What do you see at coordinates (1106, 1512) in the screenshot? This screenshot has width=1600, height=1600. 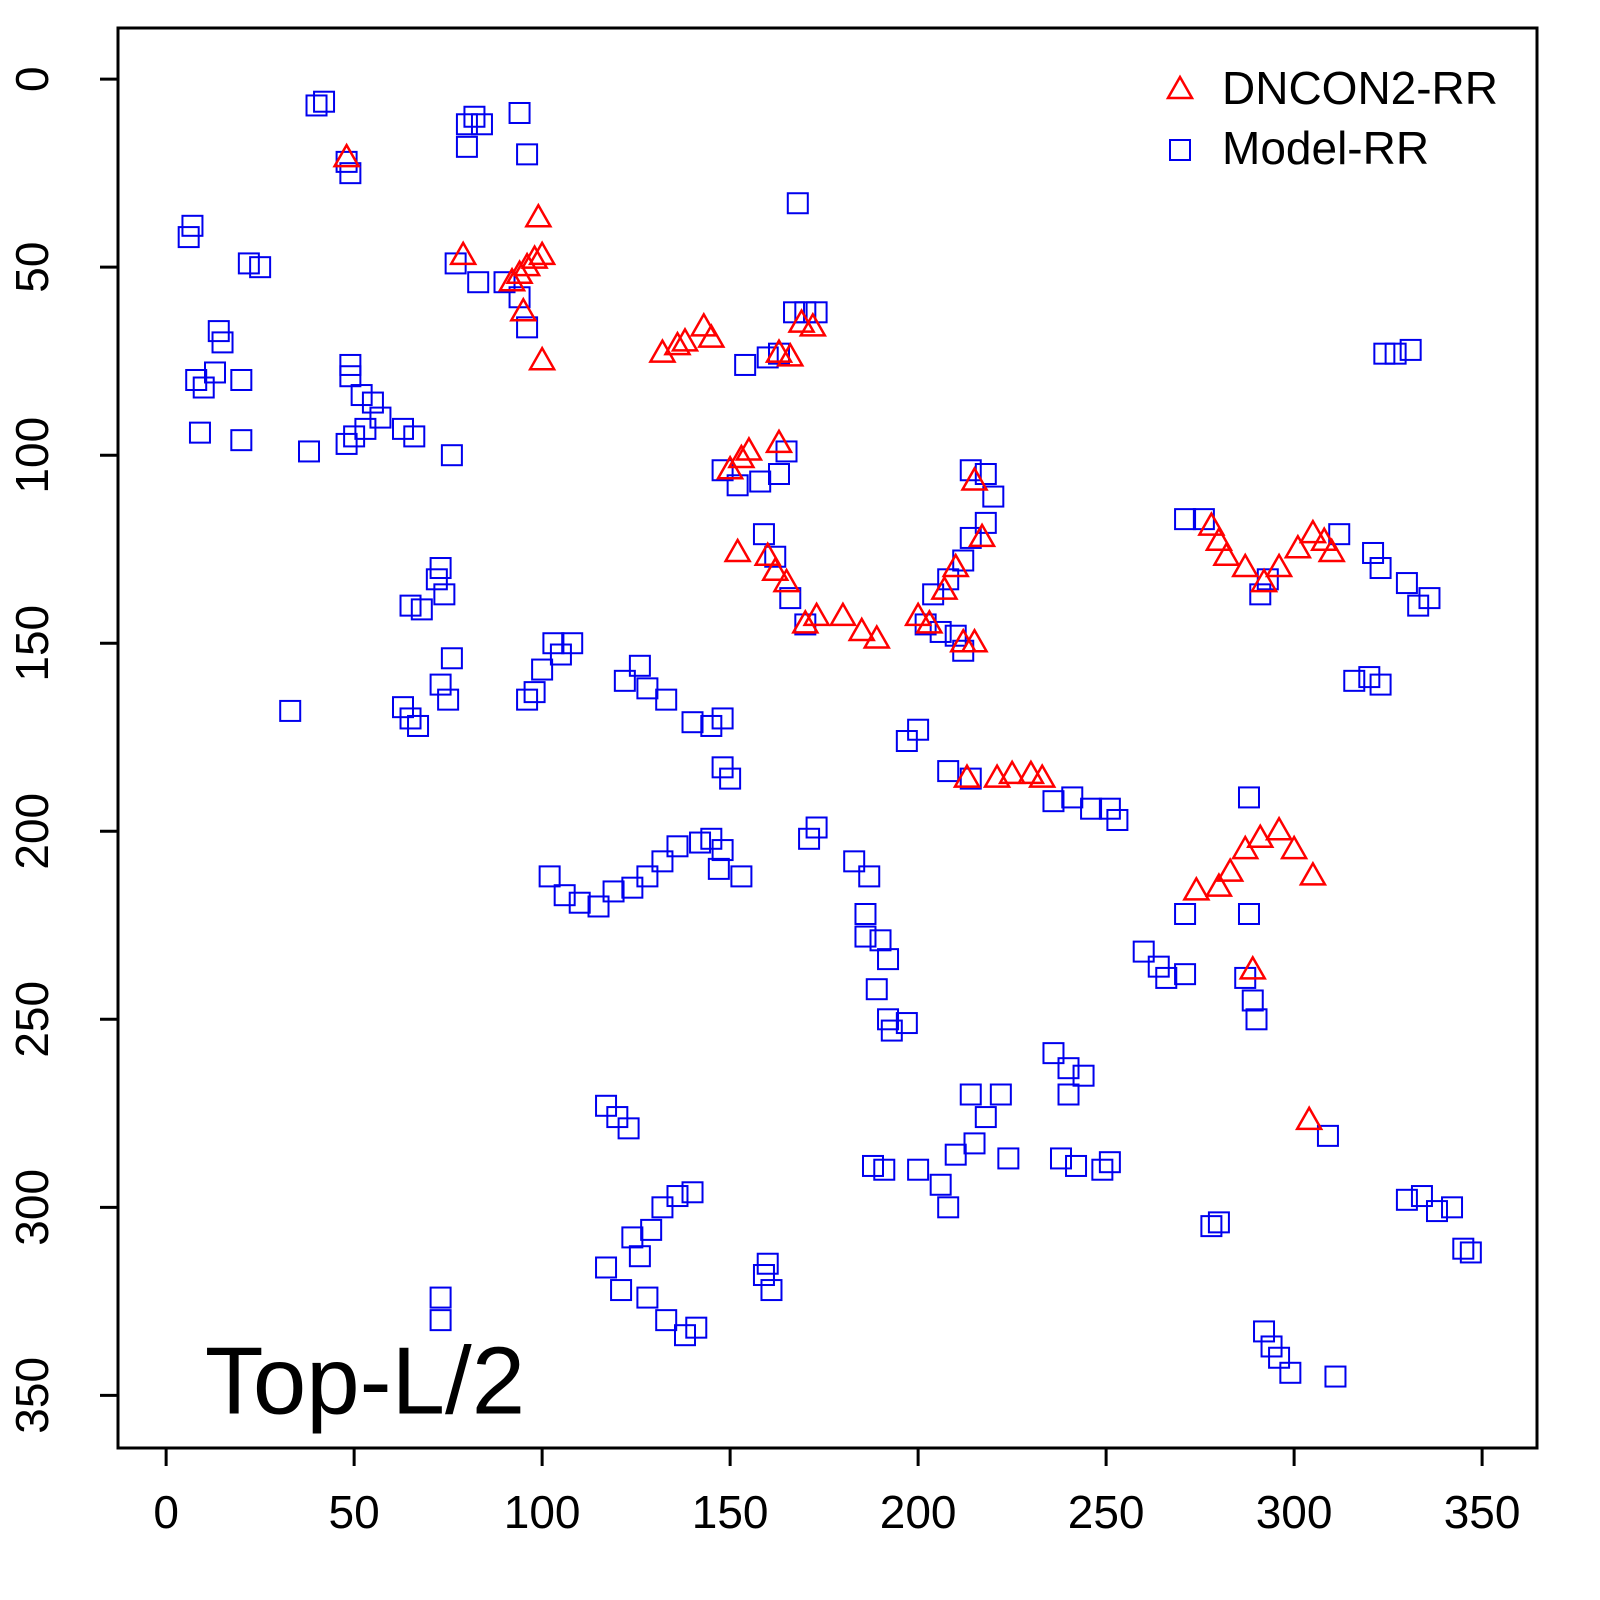 I see `x-tick-label: 250` at bounding box center [1106, 1512].